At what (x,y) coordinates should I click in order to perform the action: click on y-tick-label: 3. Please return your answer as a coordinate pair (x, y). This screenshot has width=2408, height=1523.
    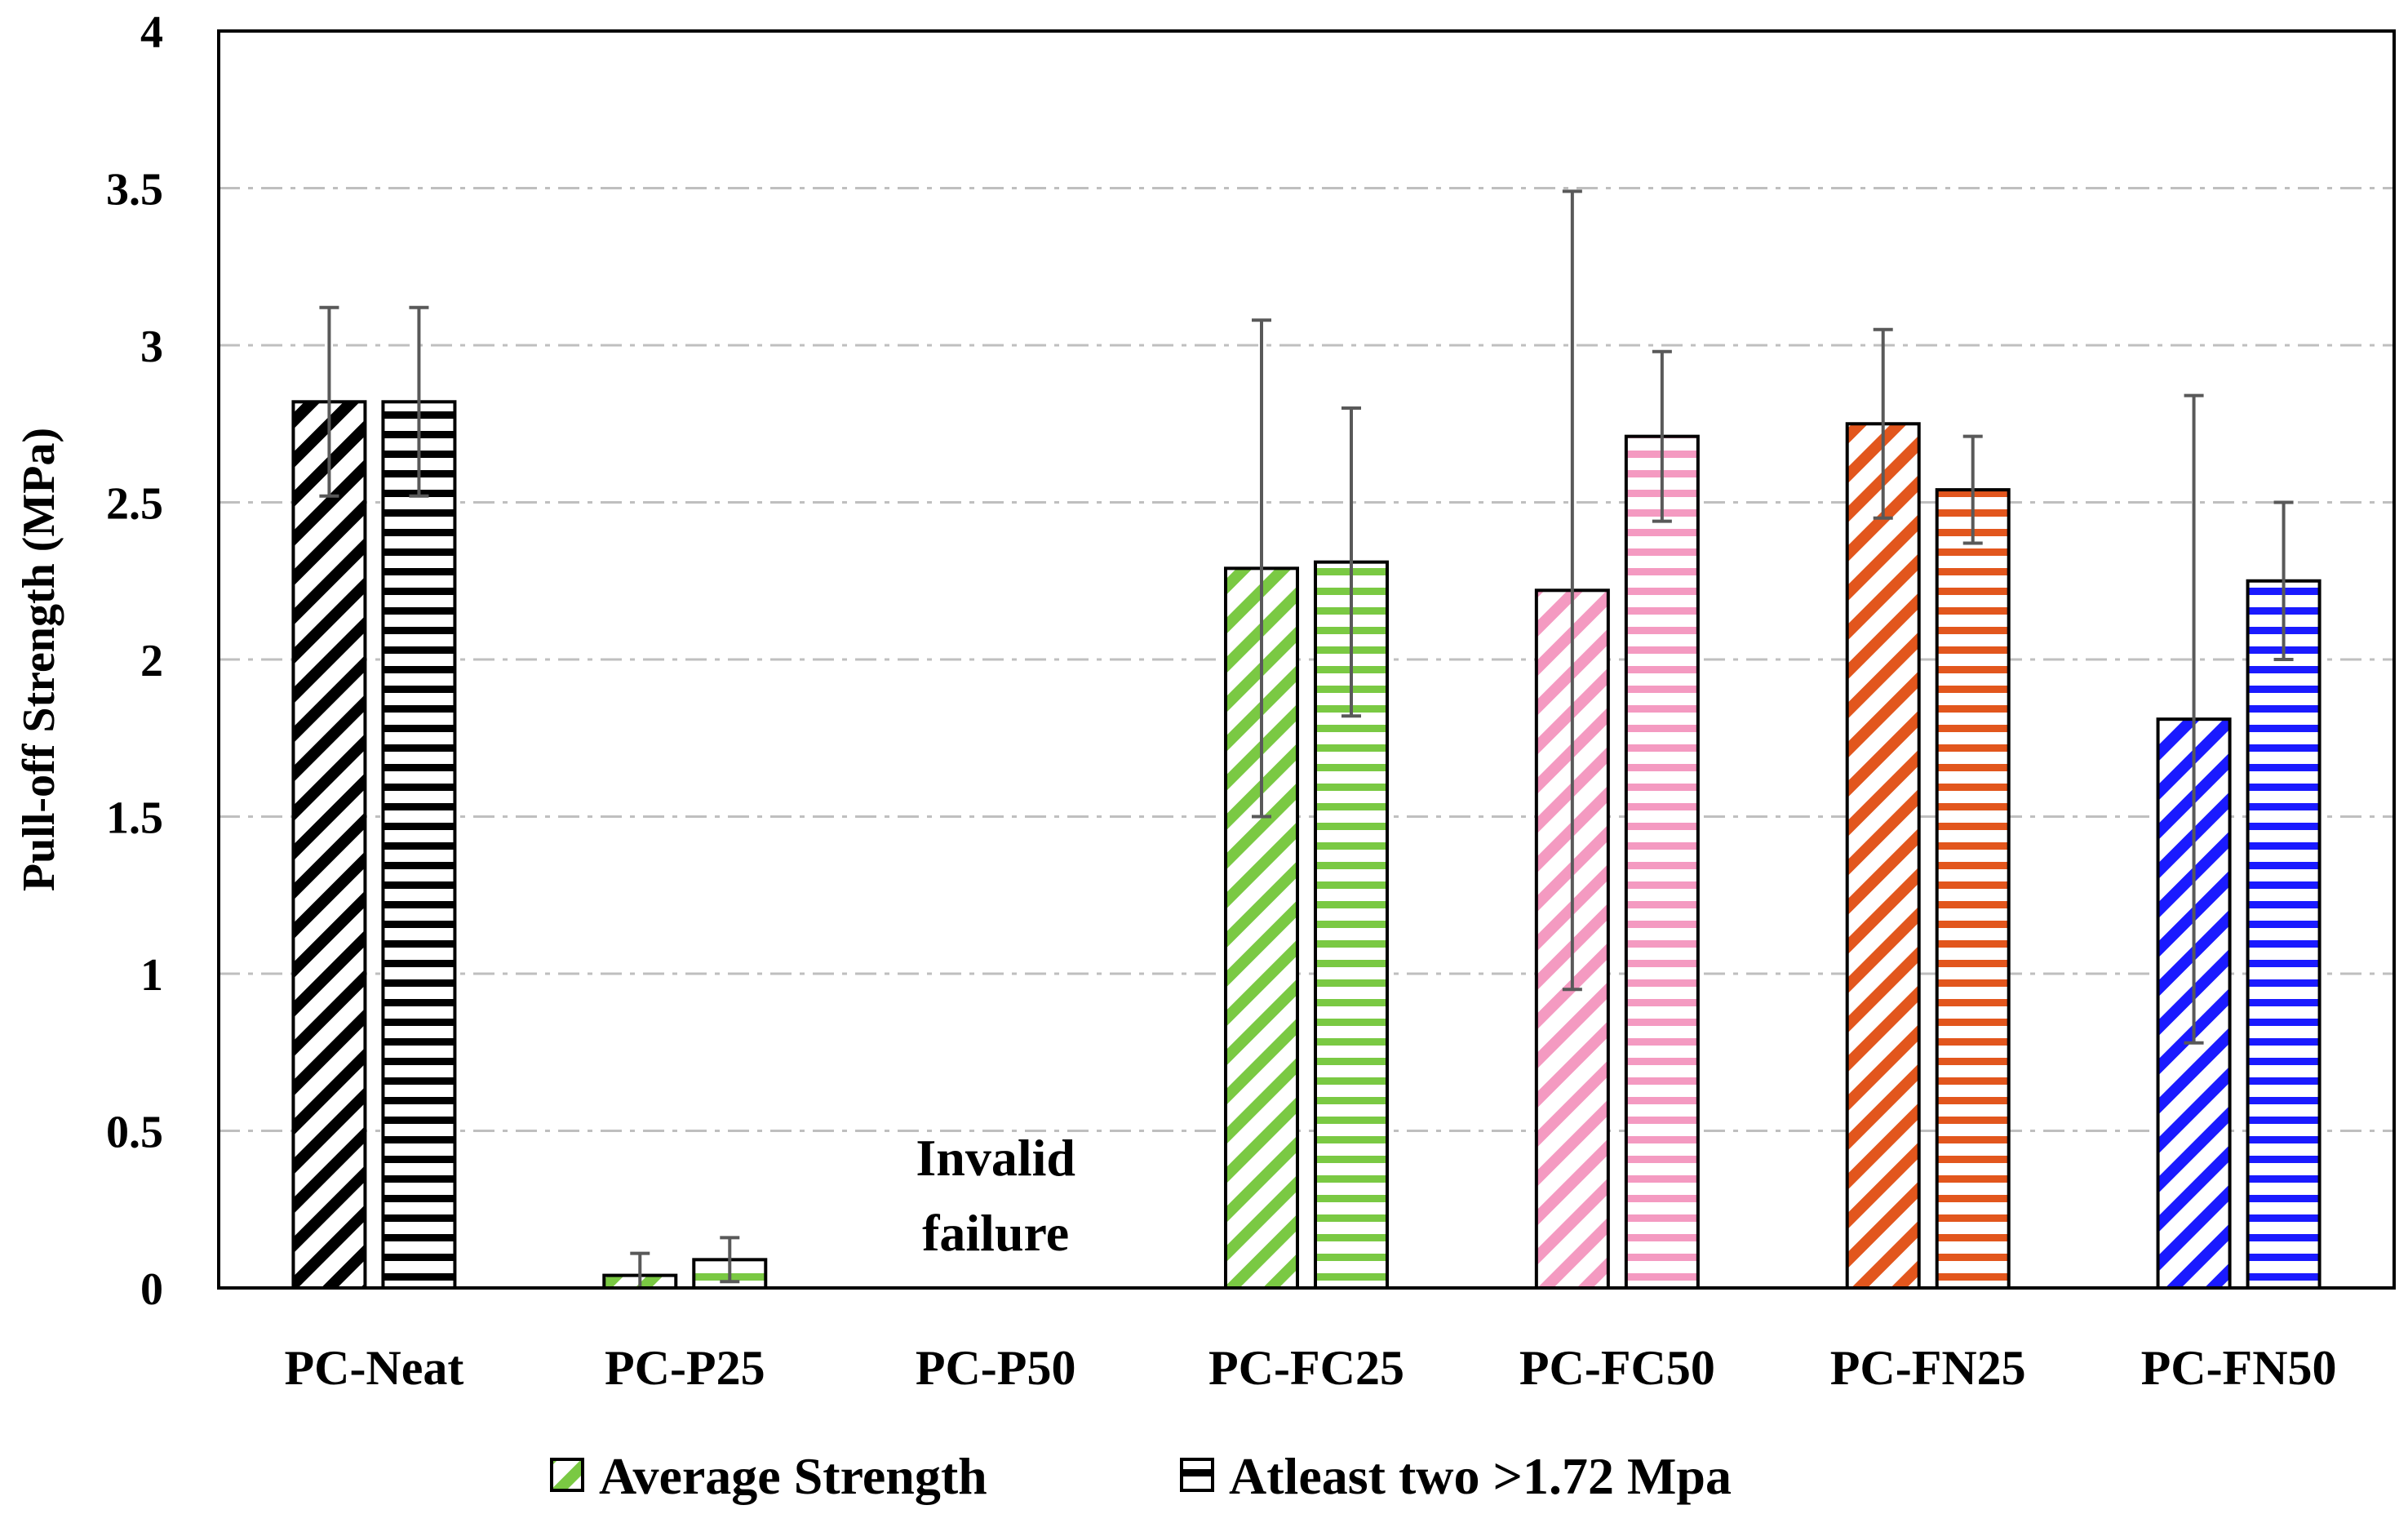
    Looking at the image, I should click on (151, 347).